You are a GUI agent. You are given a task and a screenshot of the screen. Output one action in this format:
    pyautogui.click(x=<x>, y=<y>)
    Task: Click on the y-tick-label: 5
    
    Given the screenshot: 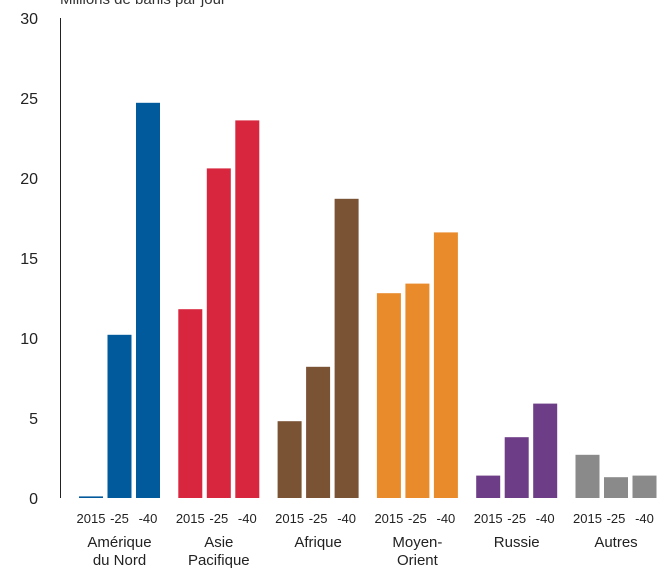 What is the action you would take?
    pyautogui.click(x=33, y=419)
    